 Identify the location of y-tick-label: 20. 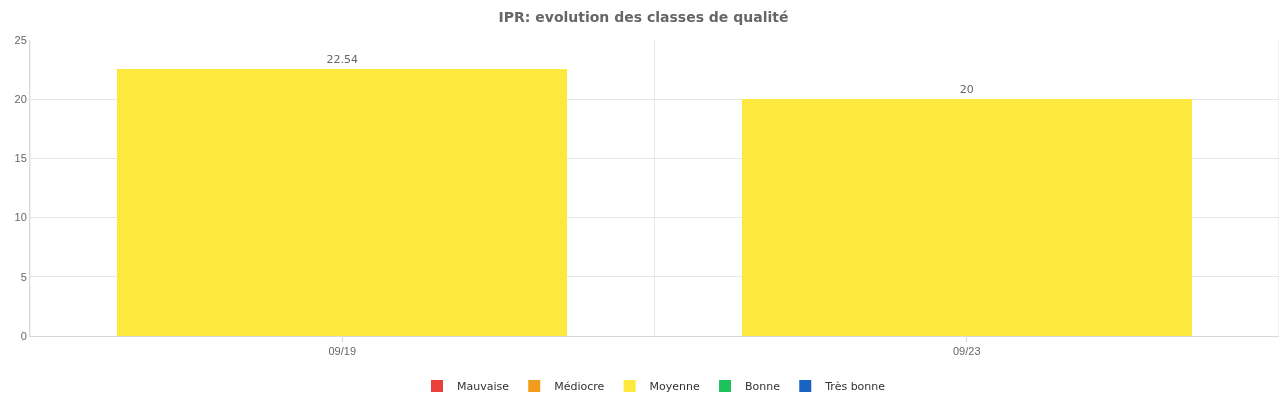
(20, 99).